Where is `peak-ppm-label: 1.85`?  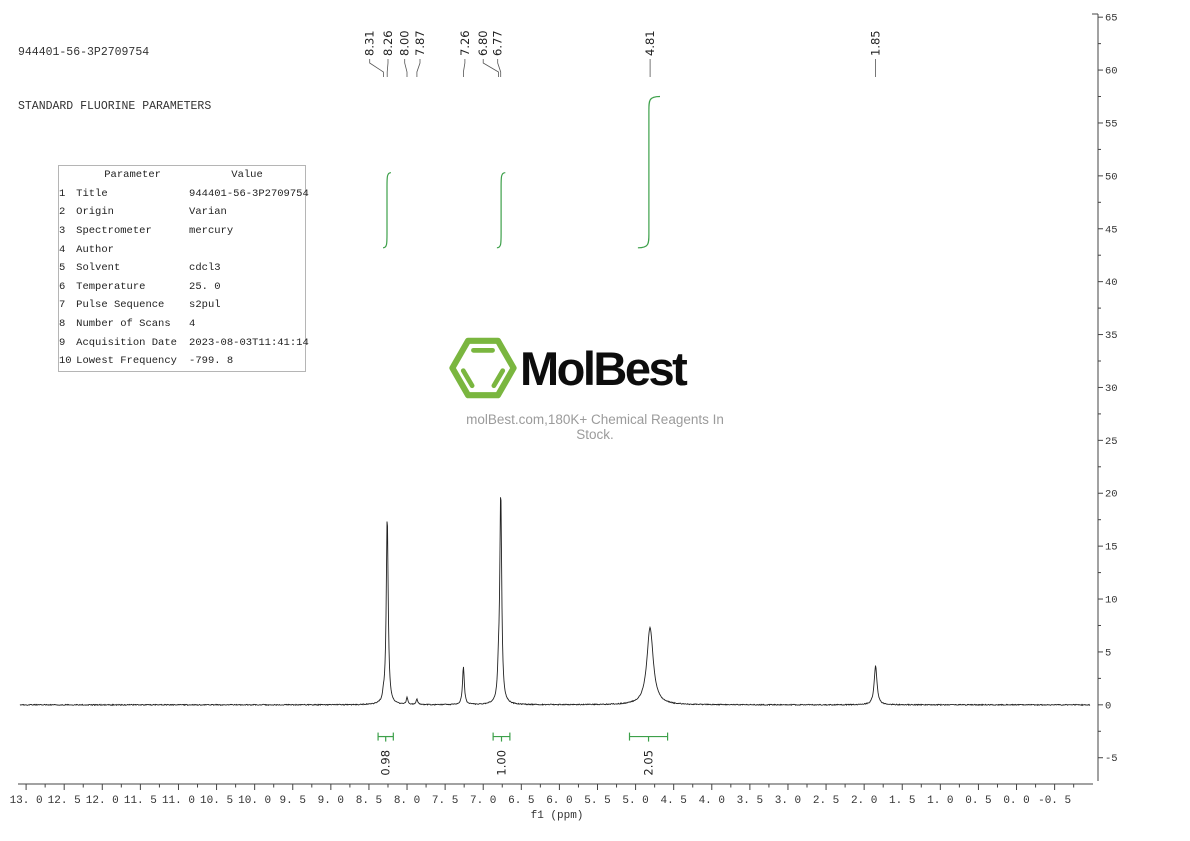
peak-ppm-label: 1.85 is located at coordinates (876, 43).